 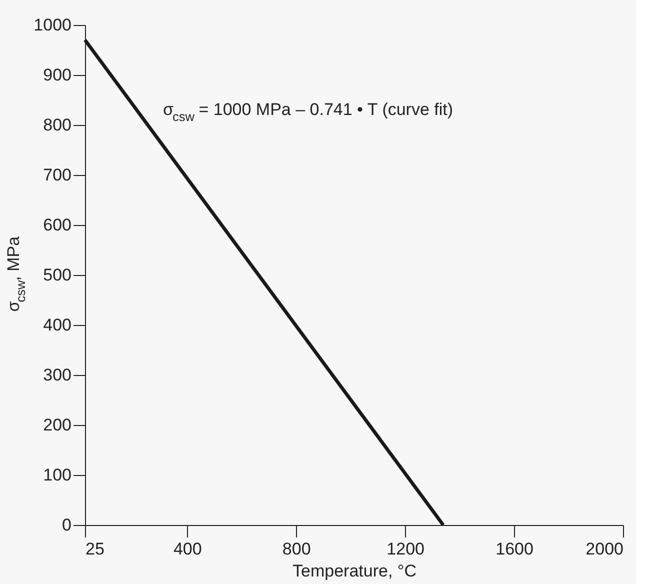 I want to click on y-tick-label: 300, so click(x=57, y=375).